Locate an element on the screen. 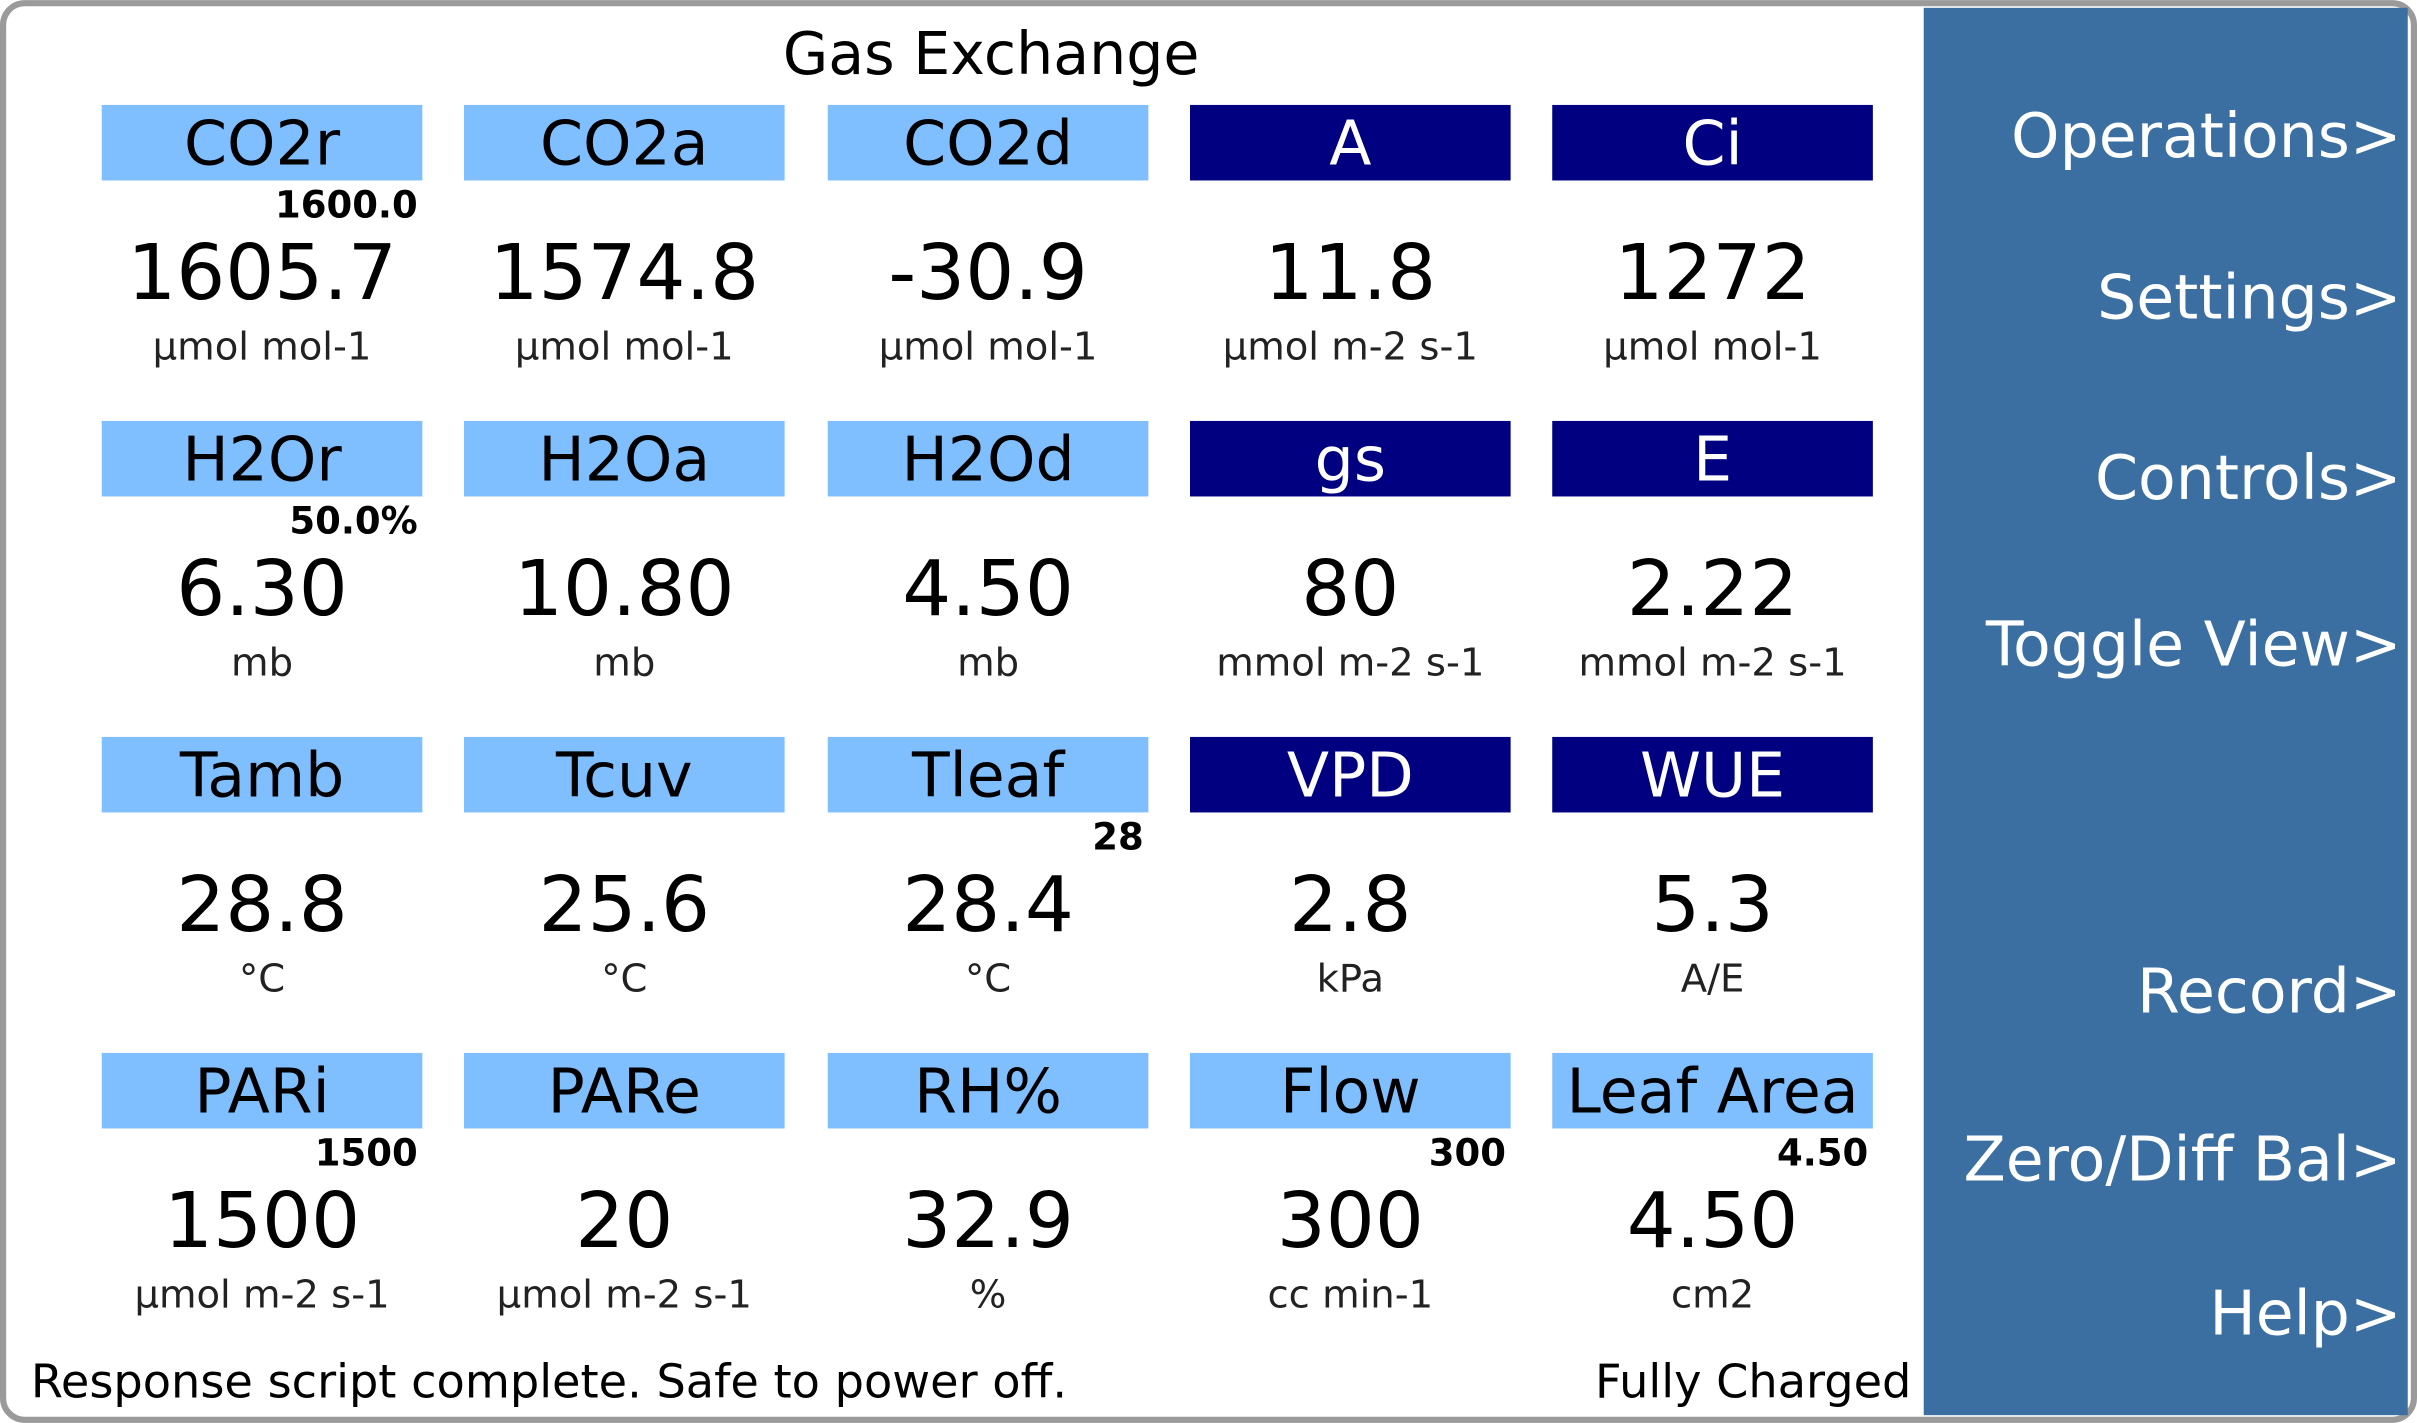 The height and width of the screenshot is (1423, 2417). parameter-label: H2Or is located at coordinates (262, 459).